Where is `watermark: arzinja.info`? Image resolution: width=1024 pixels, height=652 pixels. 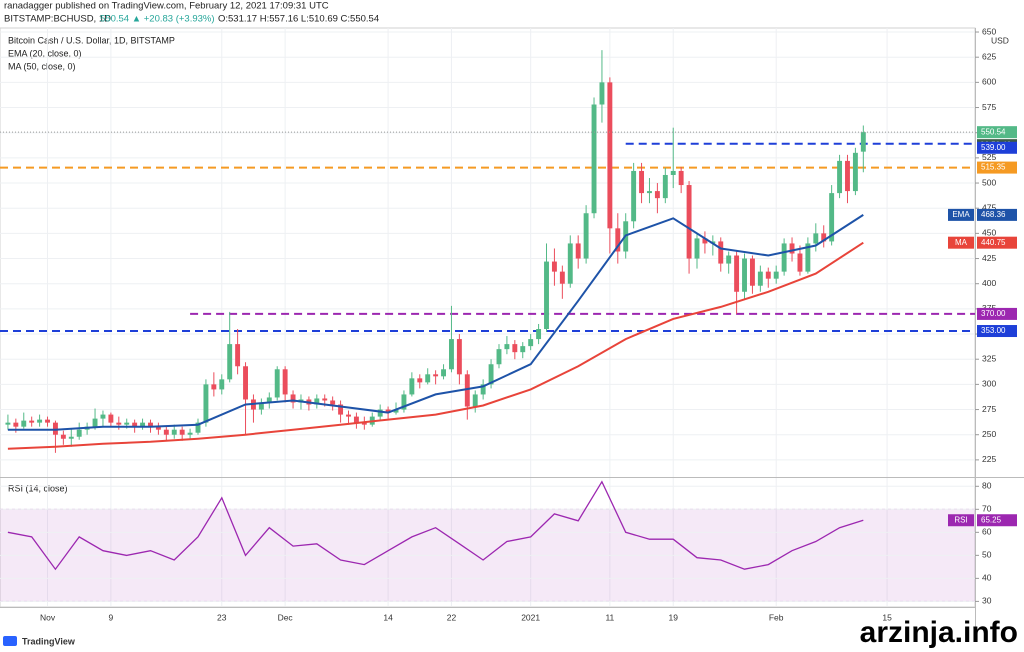
watermark: arzinja.info is located at coordinates (939, 632).